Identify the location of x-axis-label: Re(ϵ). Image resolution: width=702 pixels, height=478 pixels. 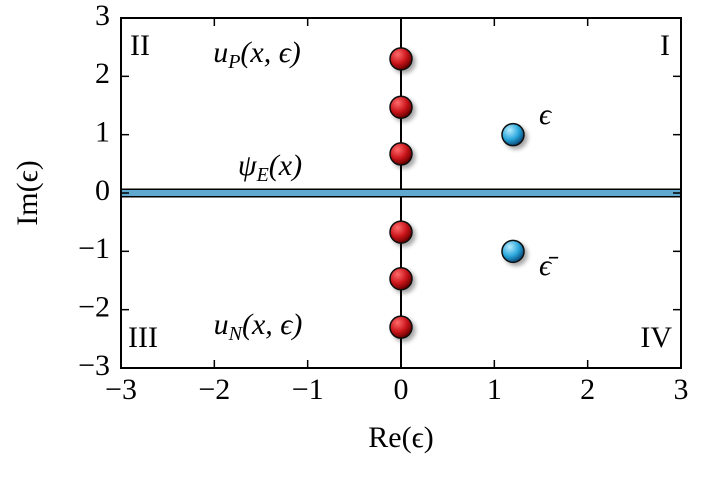
(400, 437).